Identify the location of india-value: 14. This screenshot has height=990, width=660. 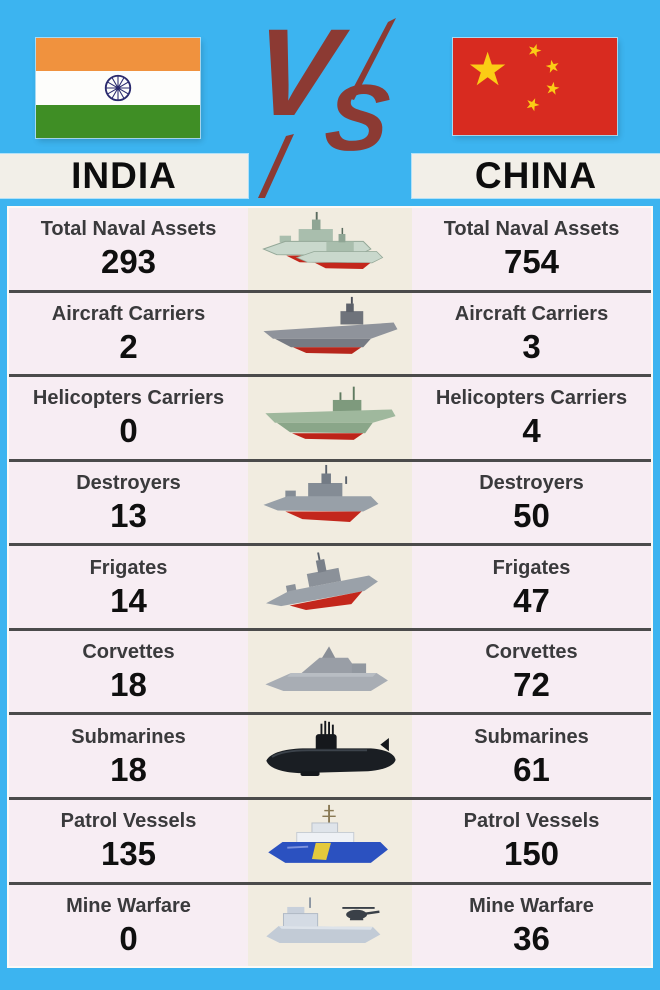
(128, 600).